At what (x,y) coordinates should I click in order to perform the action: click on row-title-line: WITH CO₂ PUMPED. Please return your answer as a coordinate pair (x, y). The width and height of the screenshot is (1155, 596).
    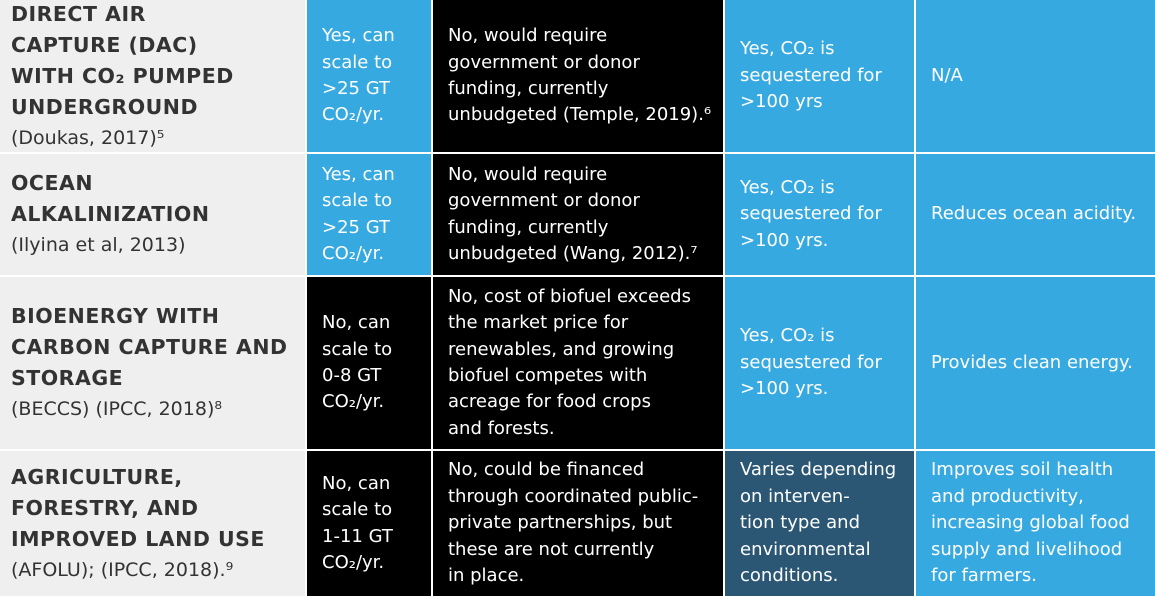
    Looking at the image, I should click on (122, 75).